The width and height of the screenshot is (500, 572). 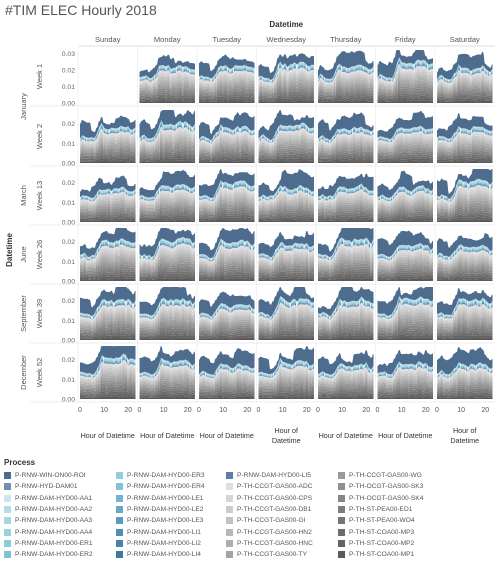 What do you see at coordinates (286, 440) in the screenshot?
I see `x-axis-label: Datetime` at bounding box center [286, 440].